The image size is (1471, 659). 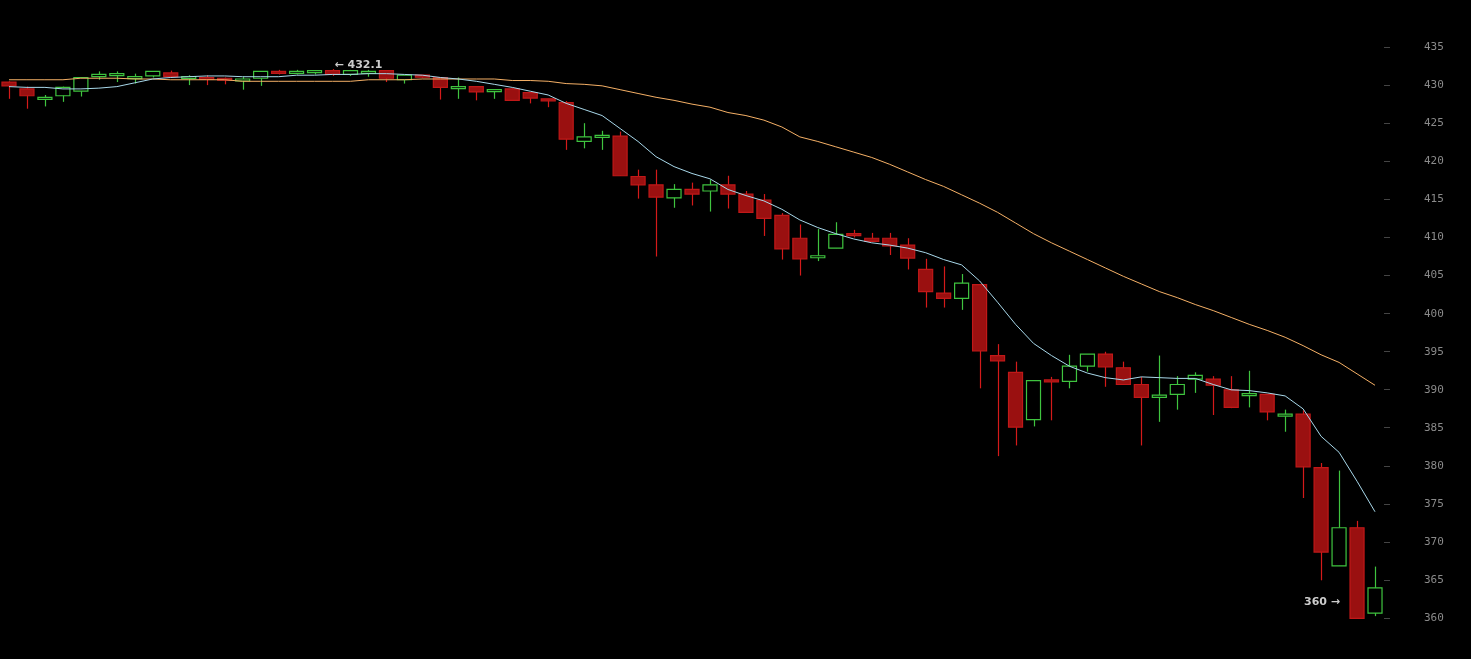 What do you see at coordinates (1434, 351) in the screenshot?
I see `y-tick-label: 395` at bounding box center [1434, 351].